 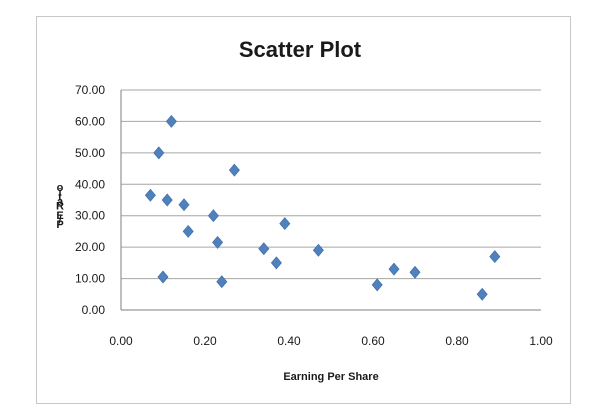 I want to click on y-tick-label: 40.00, so click(x=90, y=184).